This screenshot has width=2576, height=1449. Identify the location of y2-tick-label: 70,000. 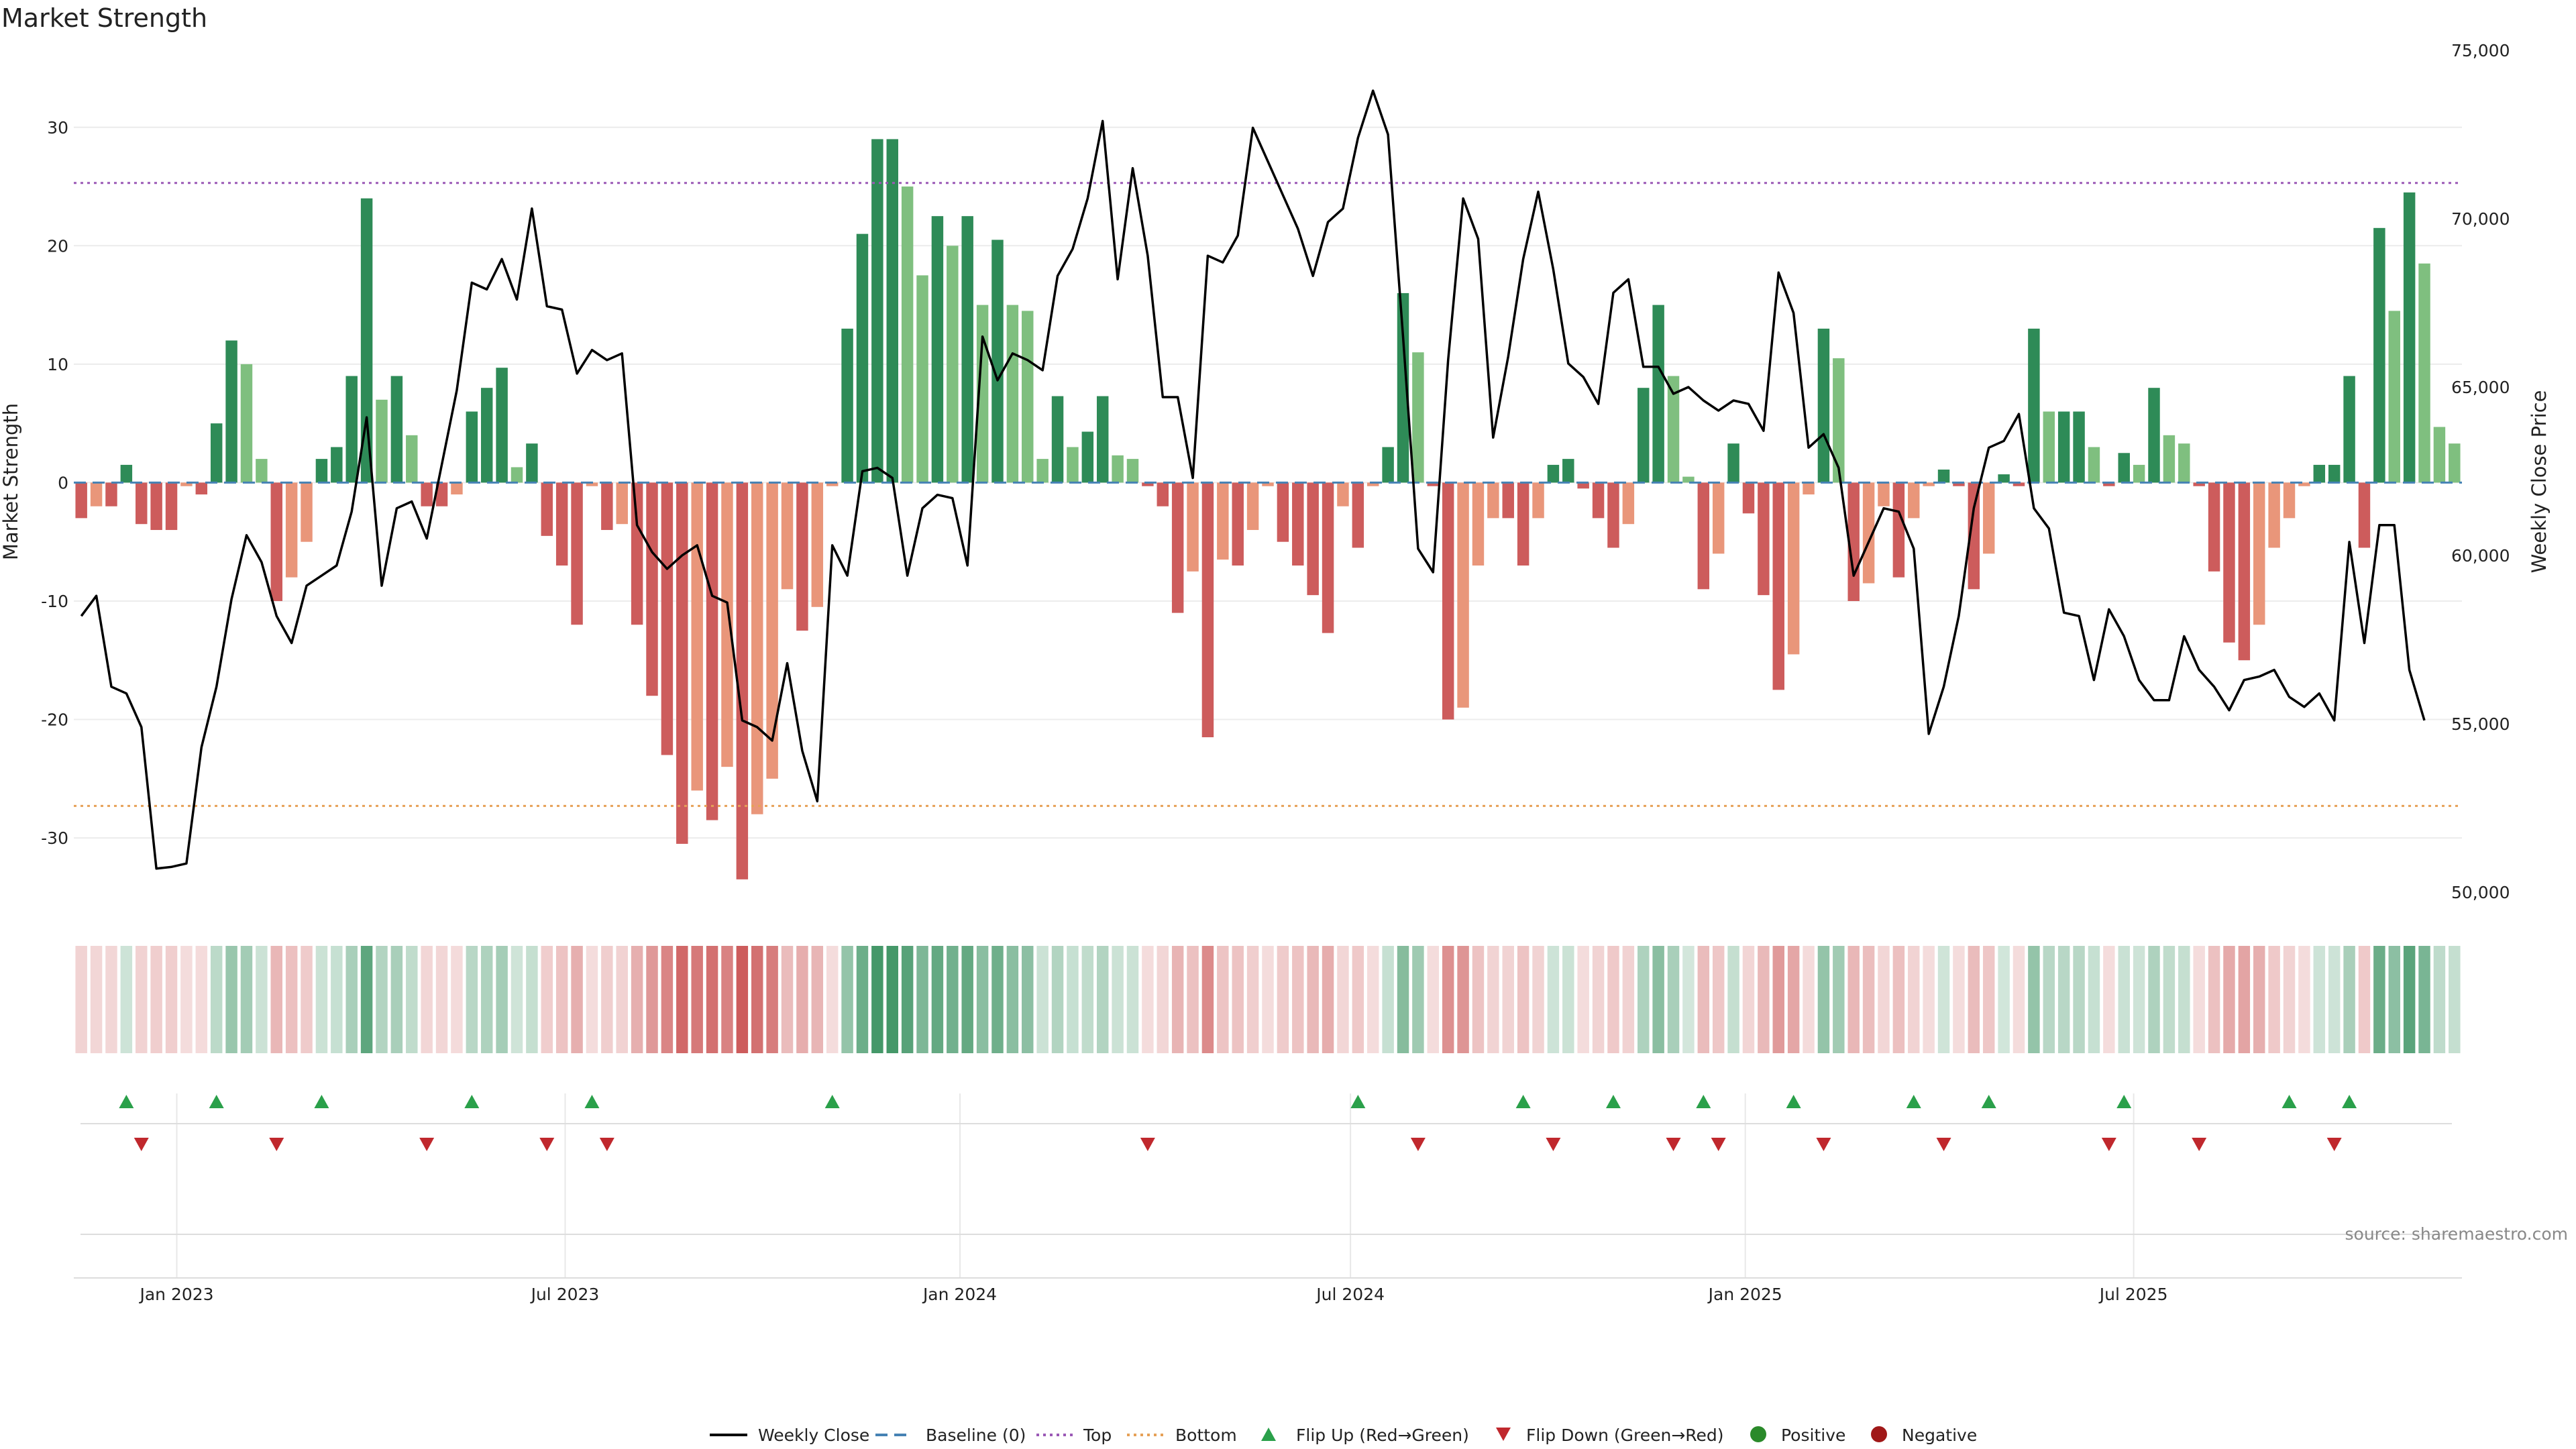
(2480, 219).